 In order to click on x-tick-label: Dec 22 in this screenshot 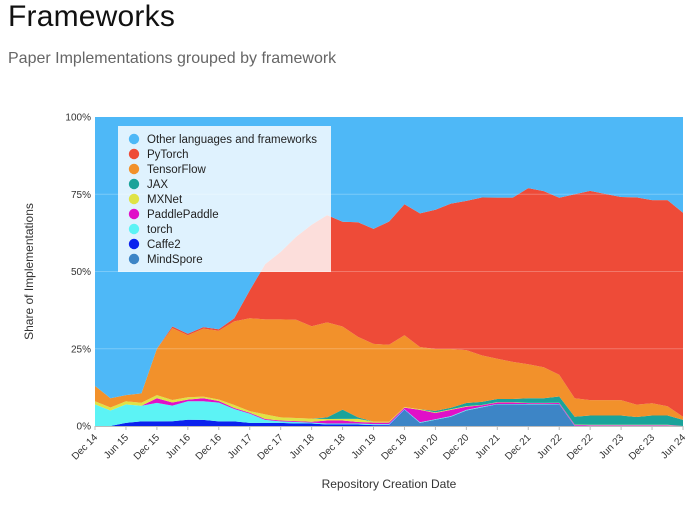, I will do `click(580, 447)`.